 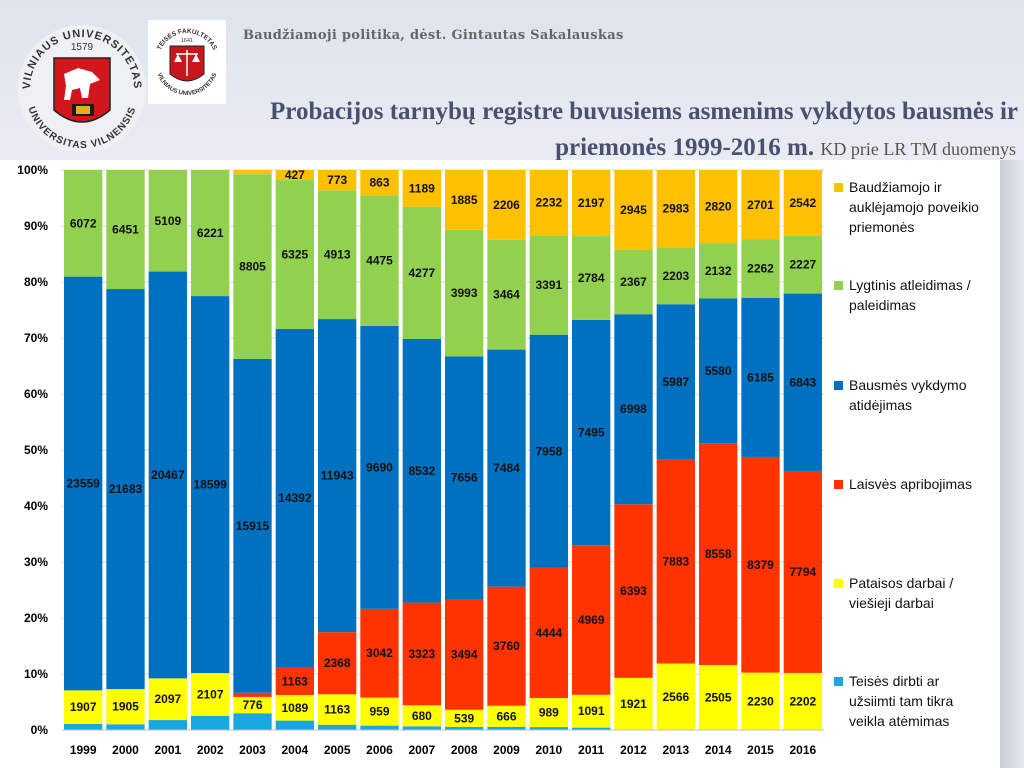 What do you see at coordinates (294, 254) in the screenshot?
I see `data-label: 6325` at bounding box center [294, 254].